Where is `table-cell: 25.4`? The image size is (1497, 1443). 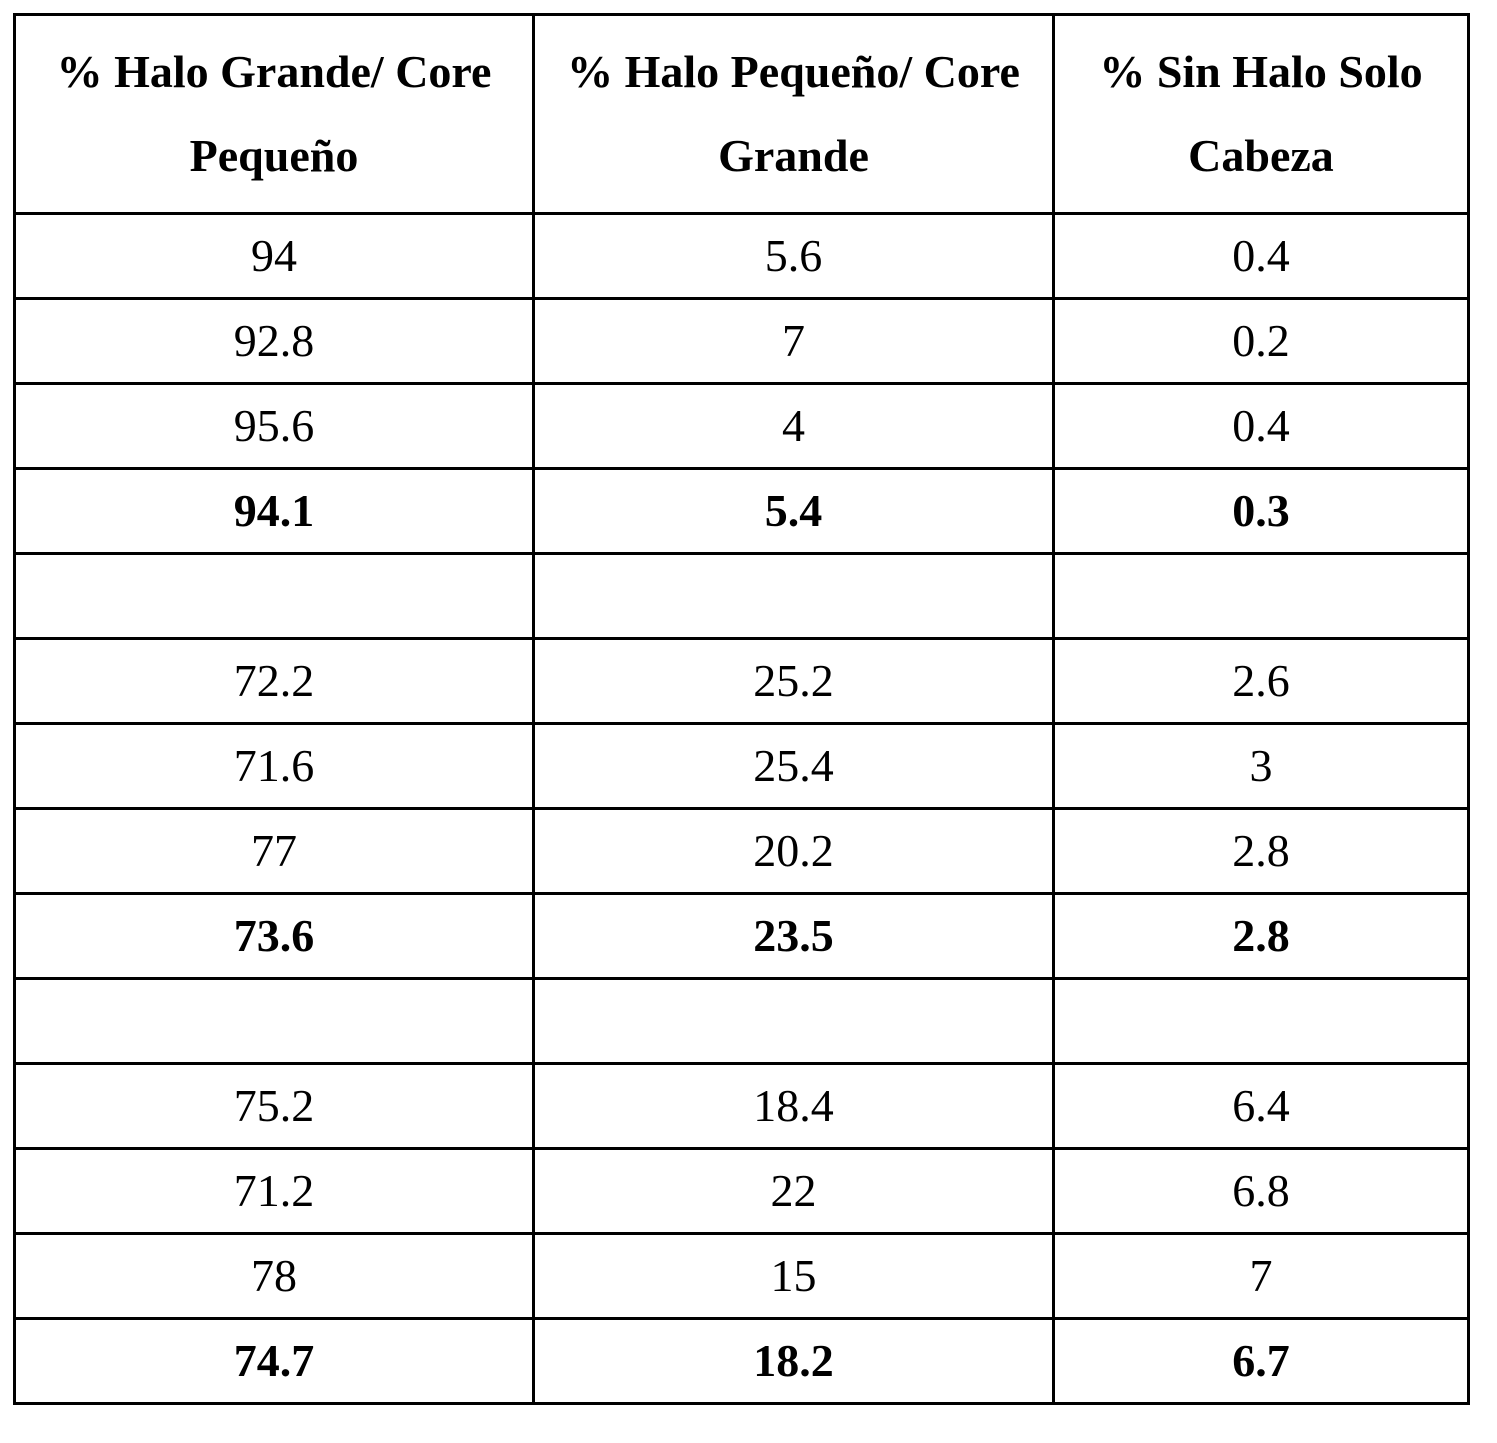
table-cell: 25.4 is located at coordinates (794, 766).